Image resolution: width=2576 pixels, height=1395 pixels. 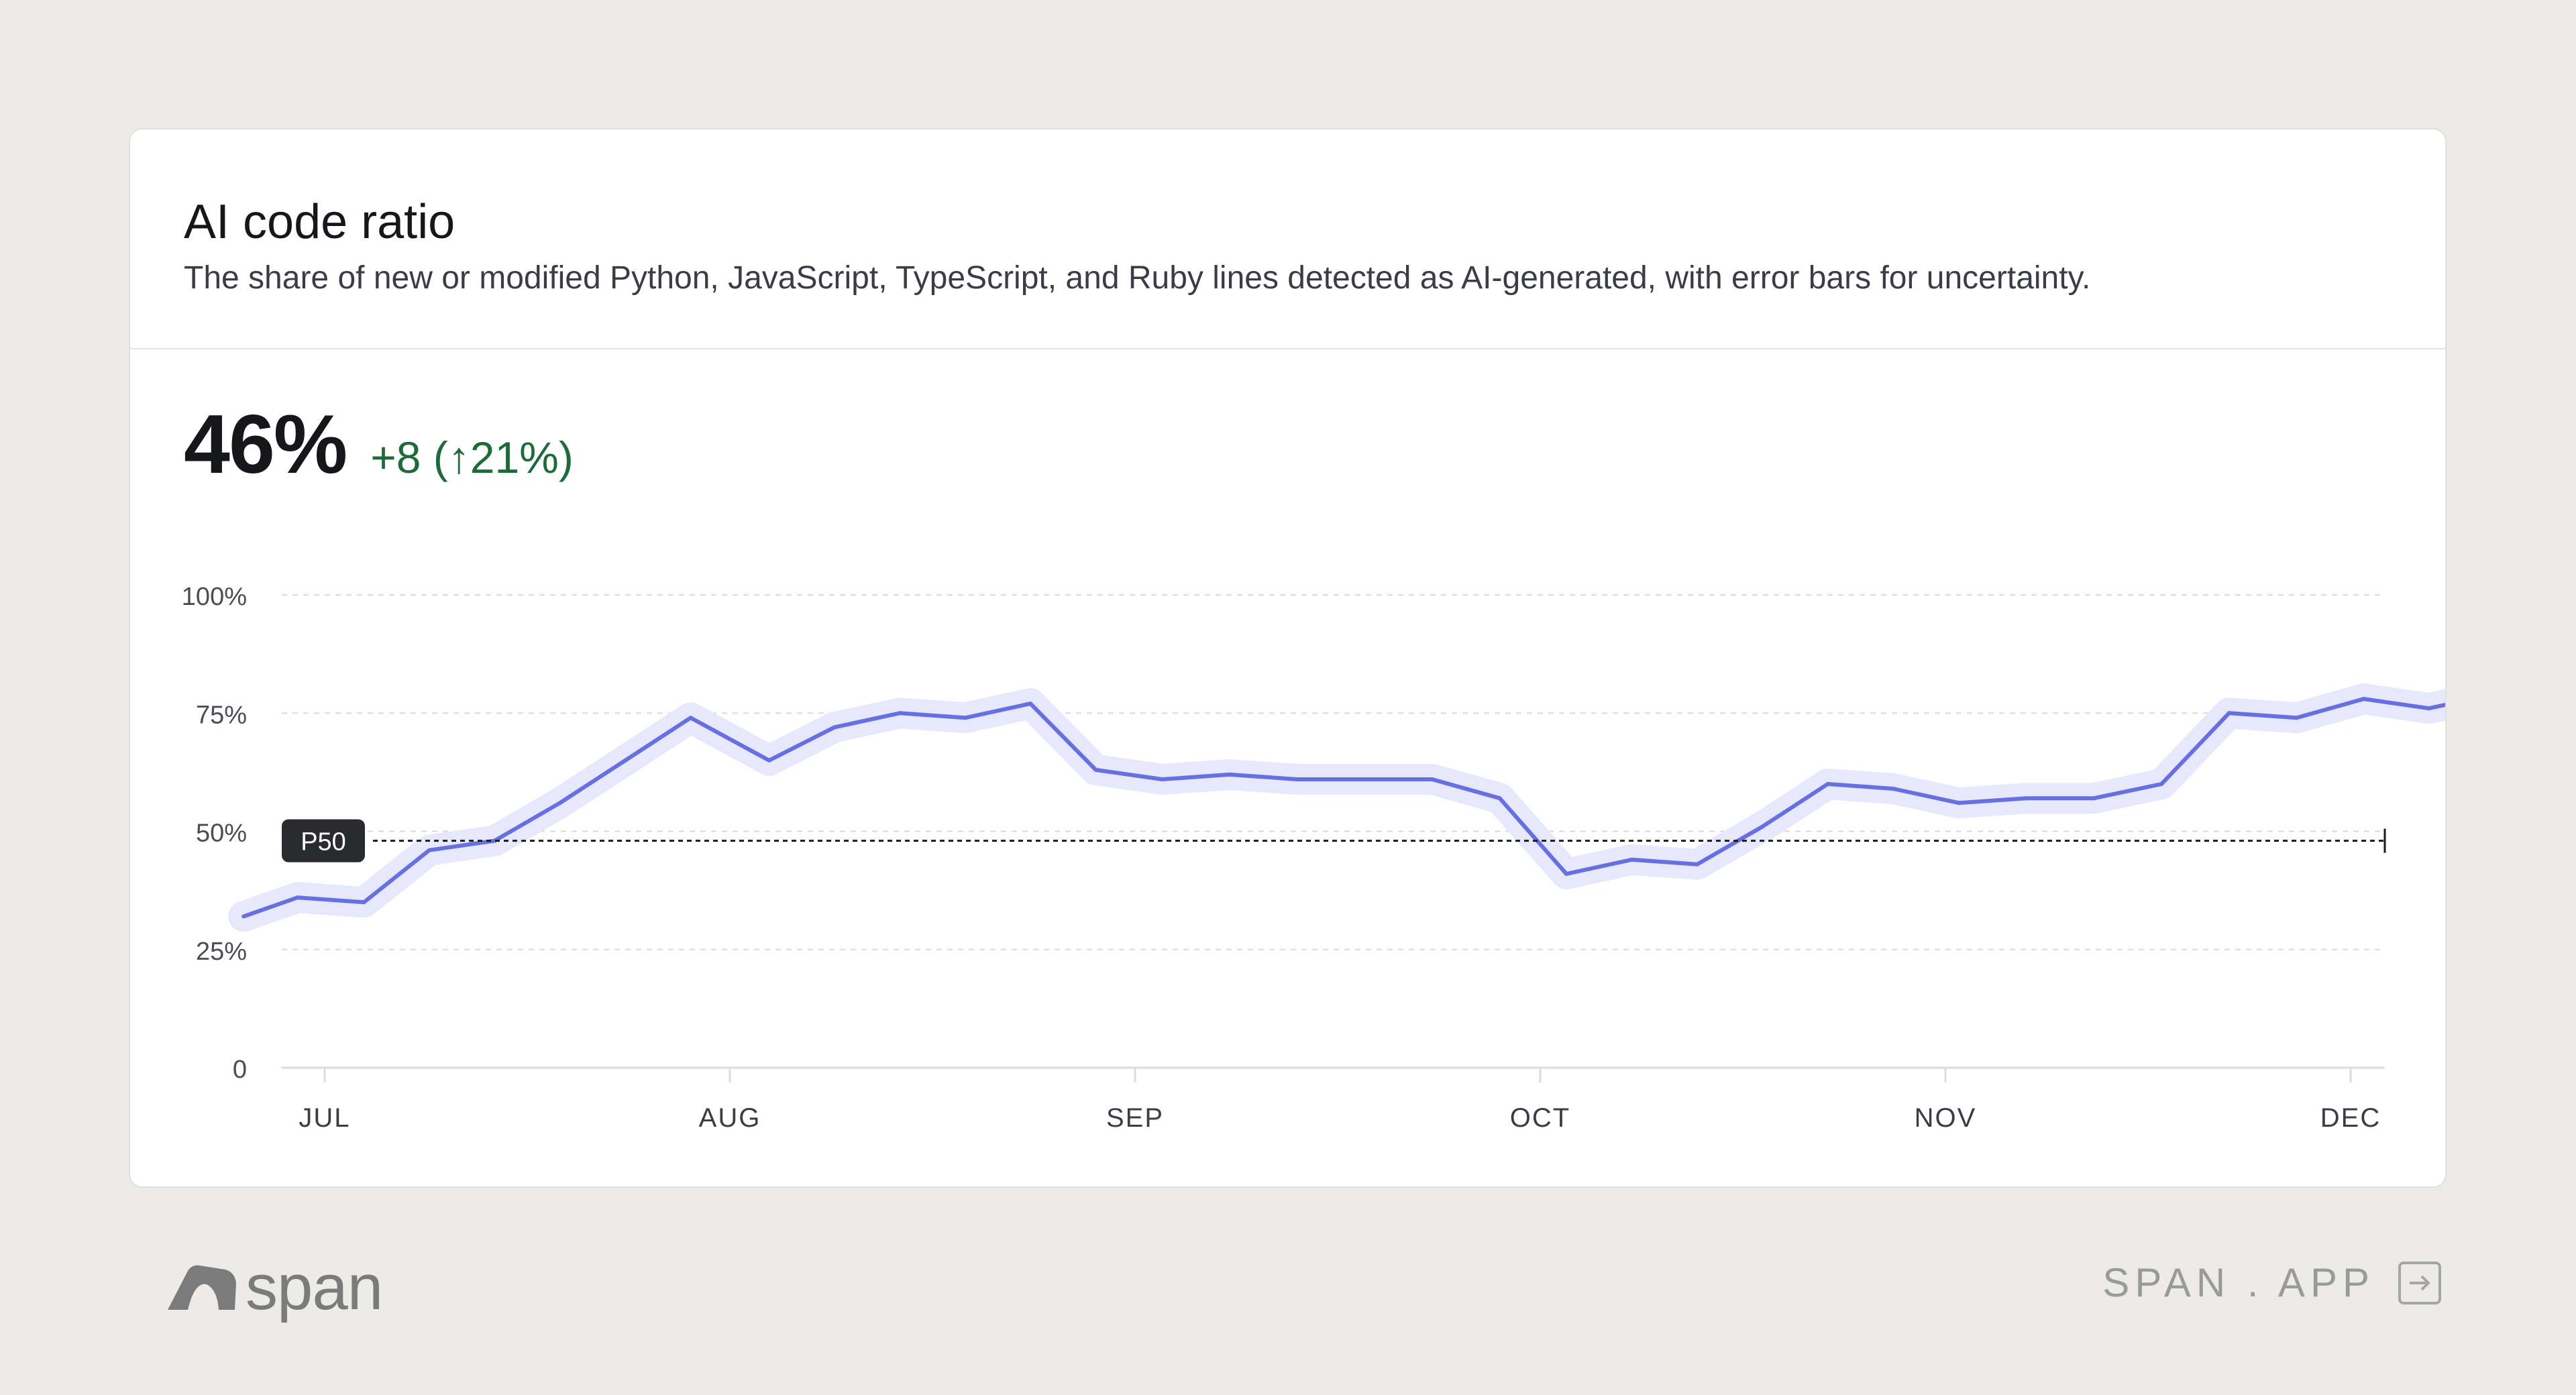 I want to click on x-tick-label-oct: OCT, so click(x=1540, y=1118).